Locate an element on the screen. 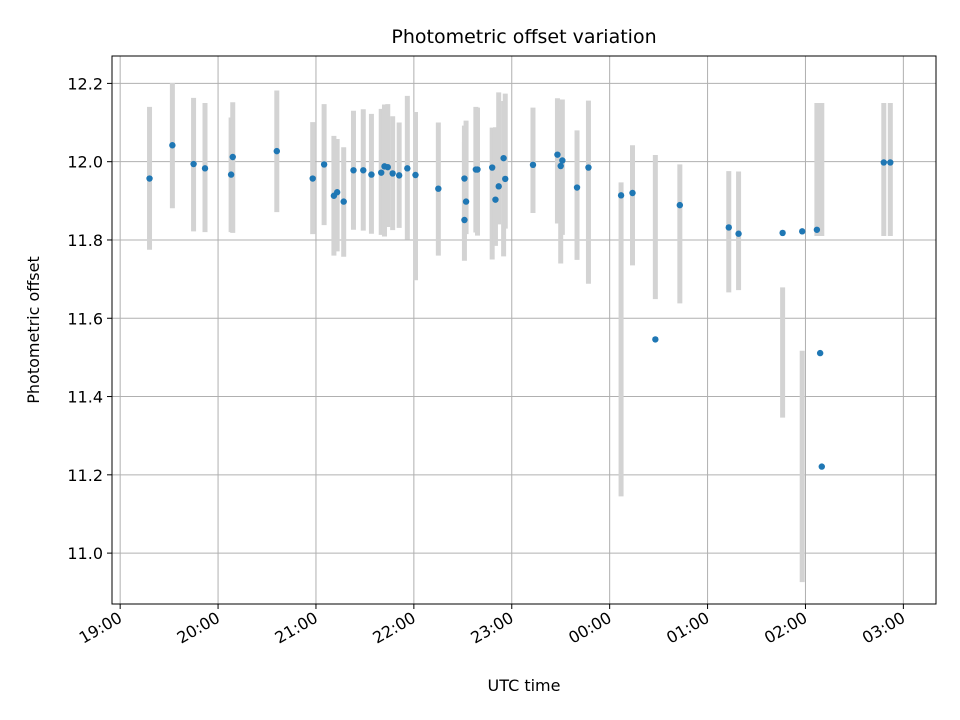 The width and height of the screenshot is (960, 720). y-axis: 11.0 11.2 11.4 11.6 11.8 12.0 12.2 is located at coordinates (89, 318).